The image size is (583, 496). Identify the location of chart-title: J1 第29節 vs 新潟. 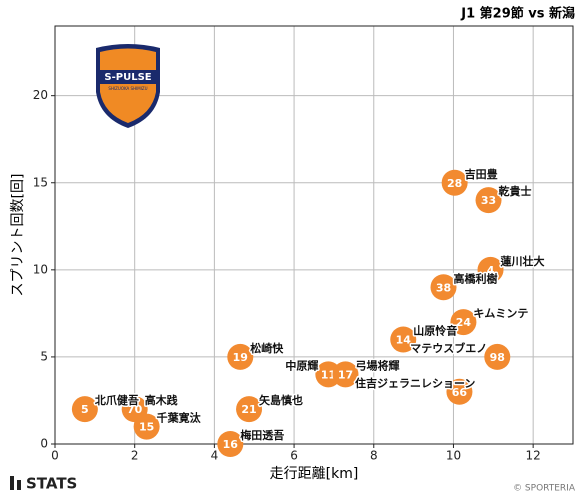
(517, 14).